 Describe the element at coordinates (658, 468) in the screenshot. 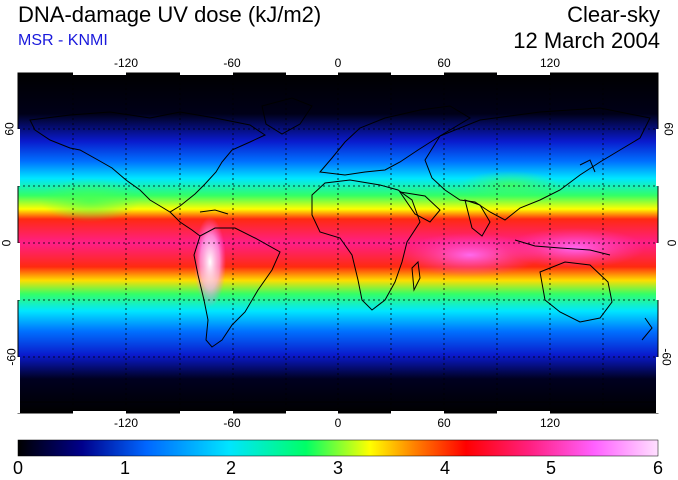

I see `colorbar-label: 6` at that location.